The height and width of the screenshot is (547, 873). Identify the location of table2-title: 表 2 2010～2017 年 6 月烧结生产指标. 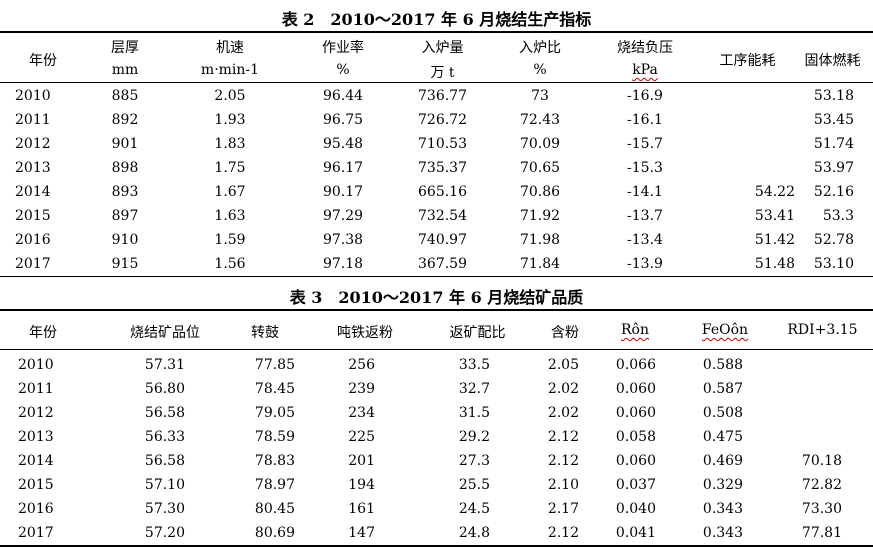
(436, 19).